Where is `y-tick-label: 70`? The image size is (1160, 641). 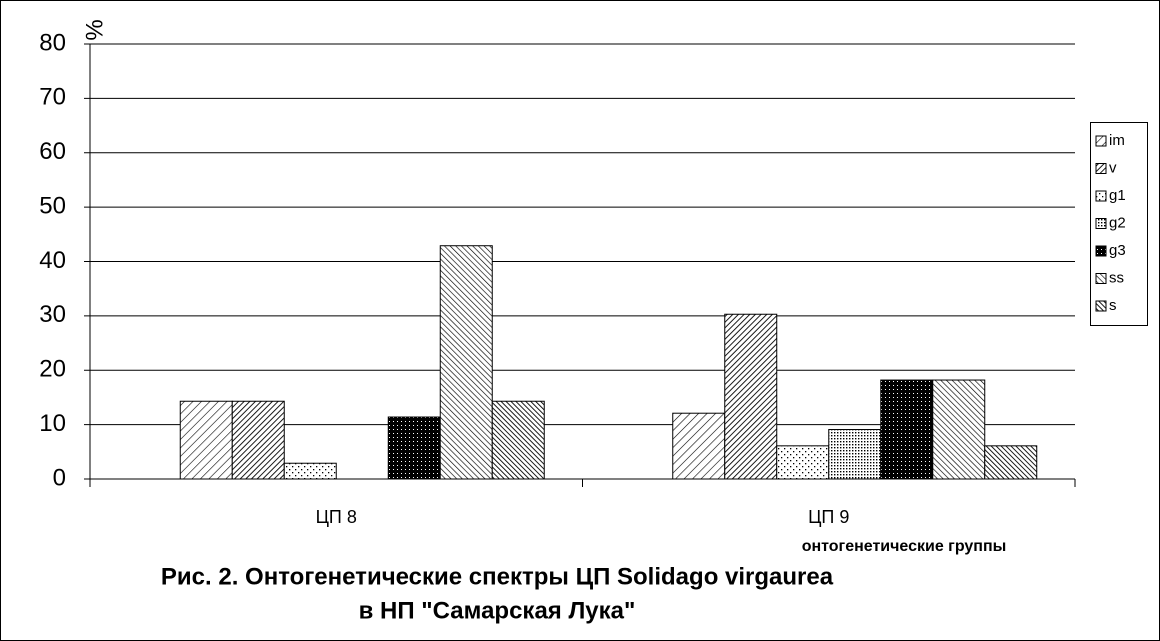
y-tick-label: 70 is located at coordinates (52, 97).